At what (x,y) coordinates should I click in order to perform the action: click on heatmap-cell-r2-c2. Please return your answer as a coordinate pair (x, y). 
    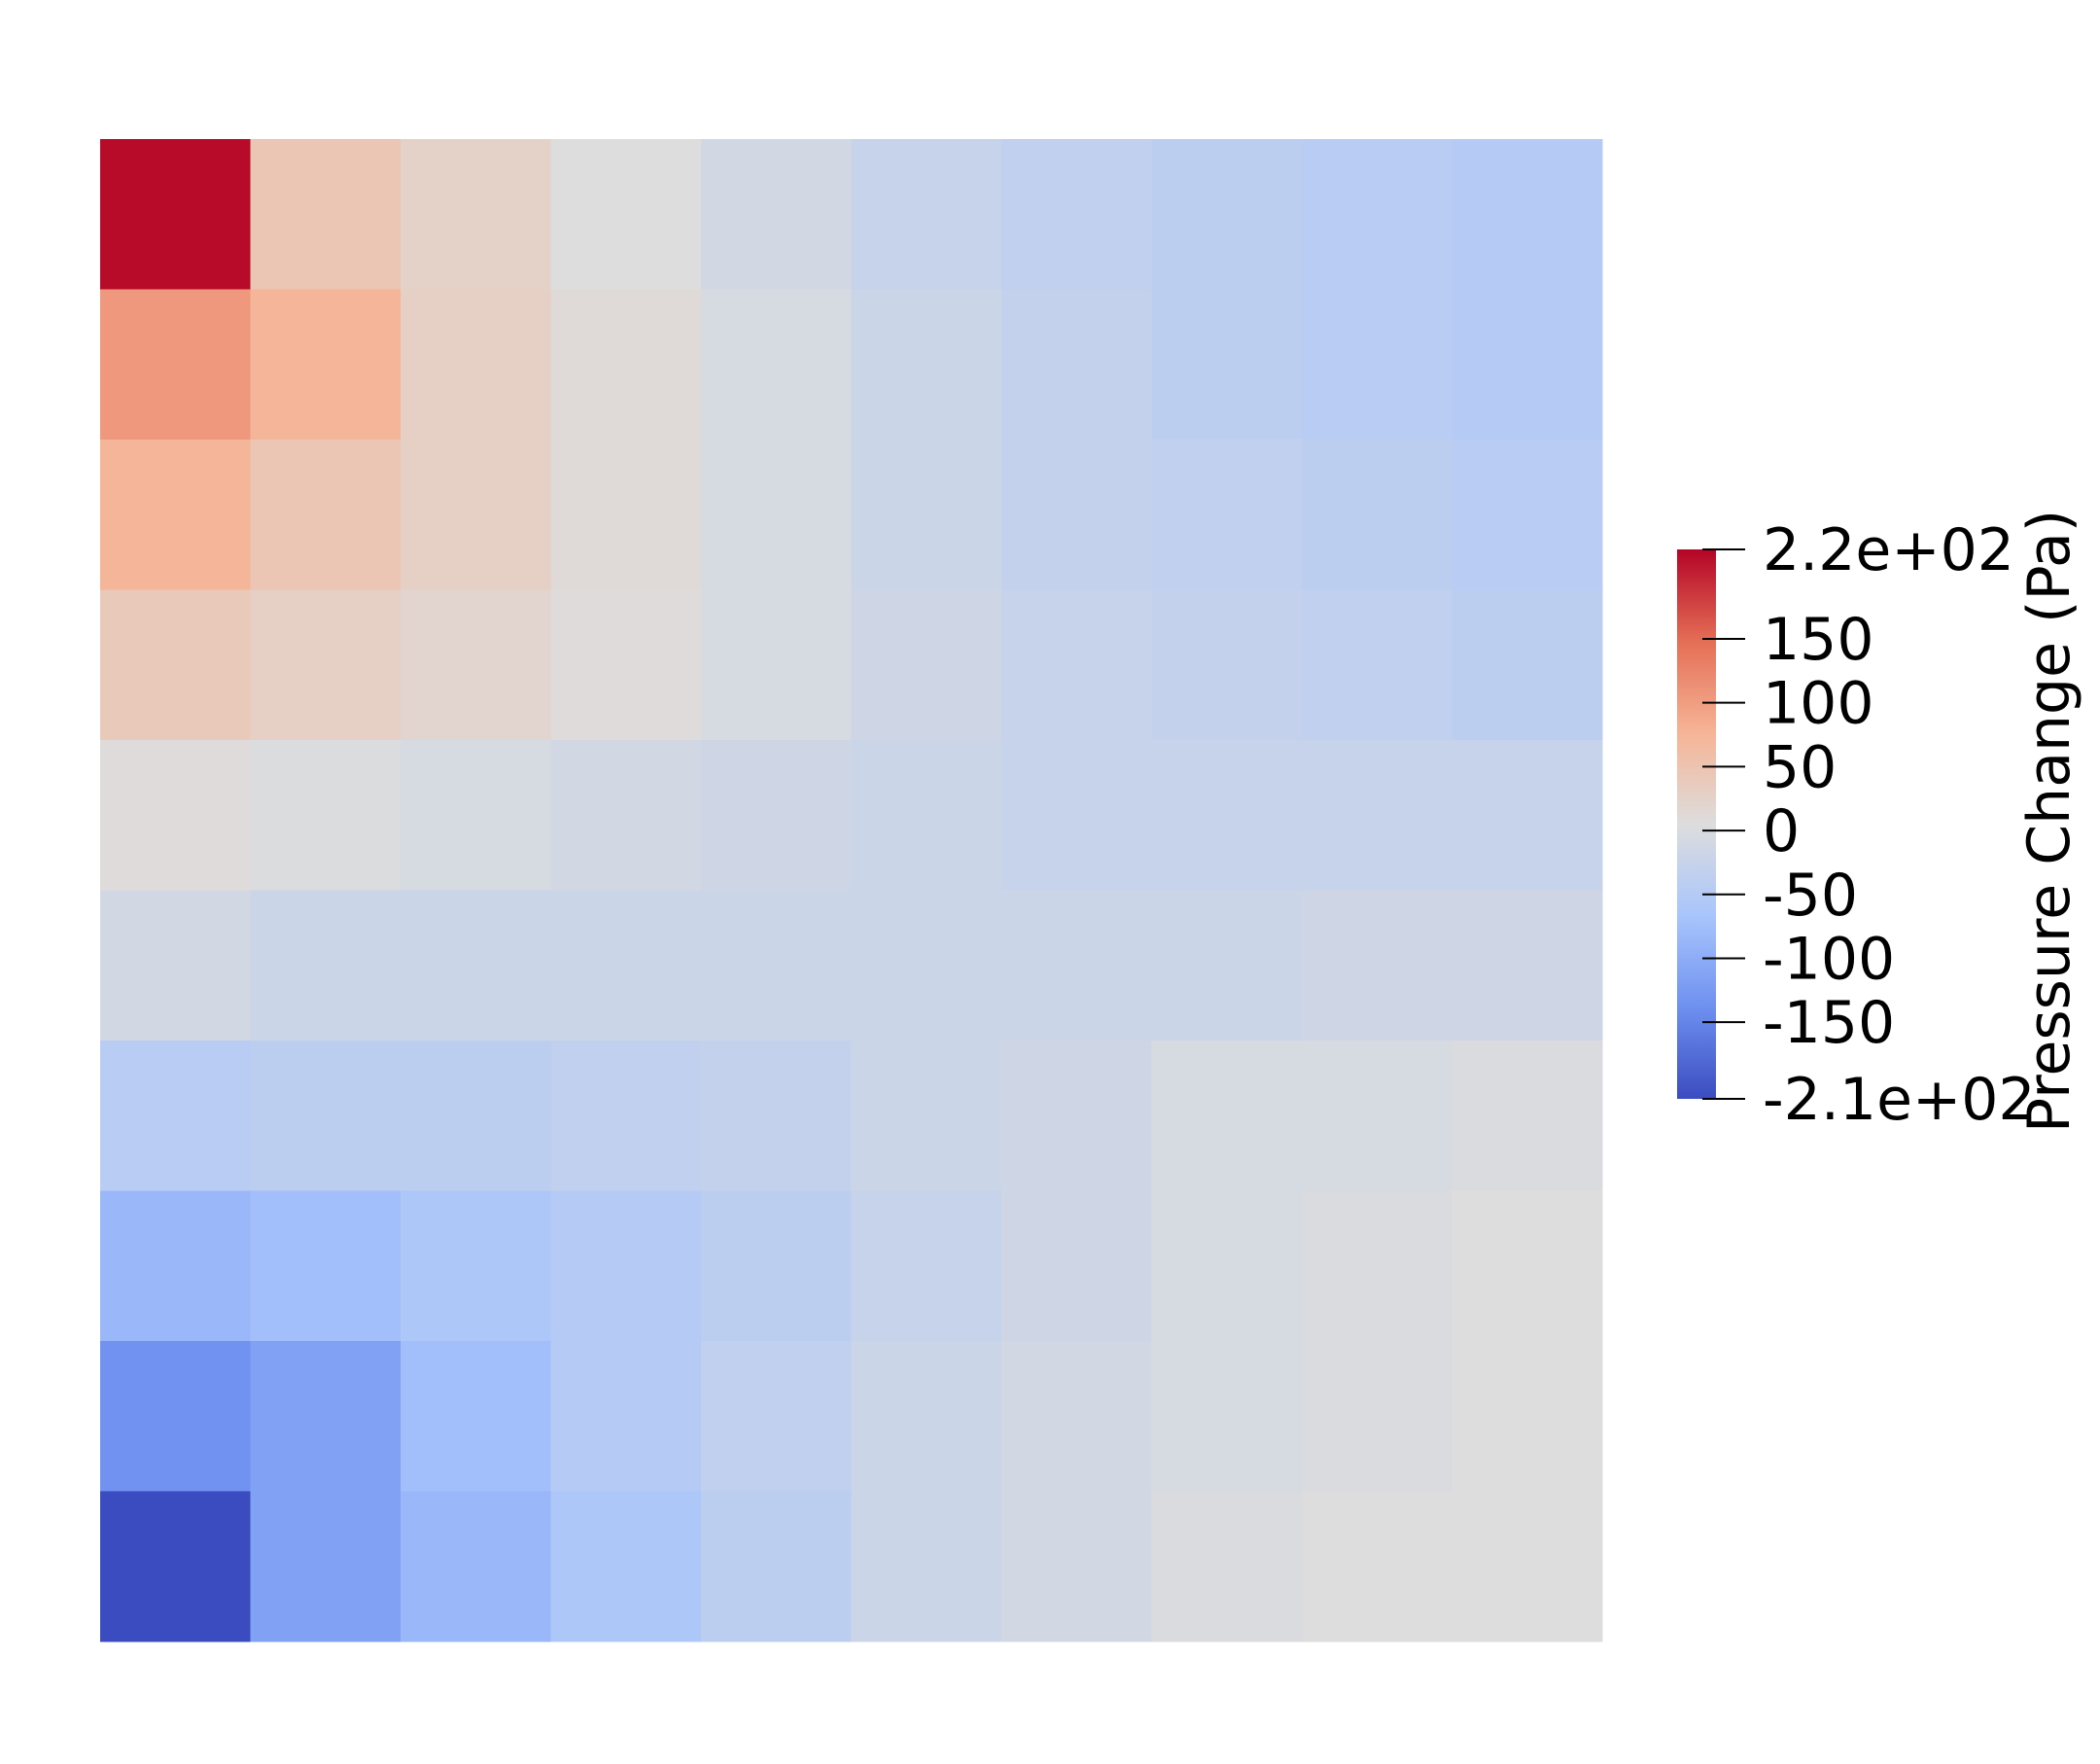
    Looking at the image, I should click on (476, 515).